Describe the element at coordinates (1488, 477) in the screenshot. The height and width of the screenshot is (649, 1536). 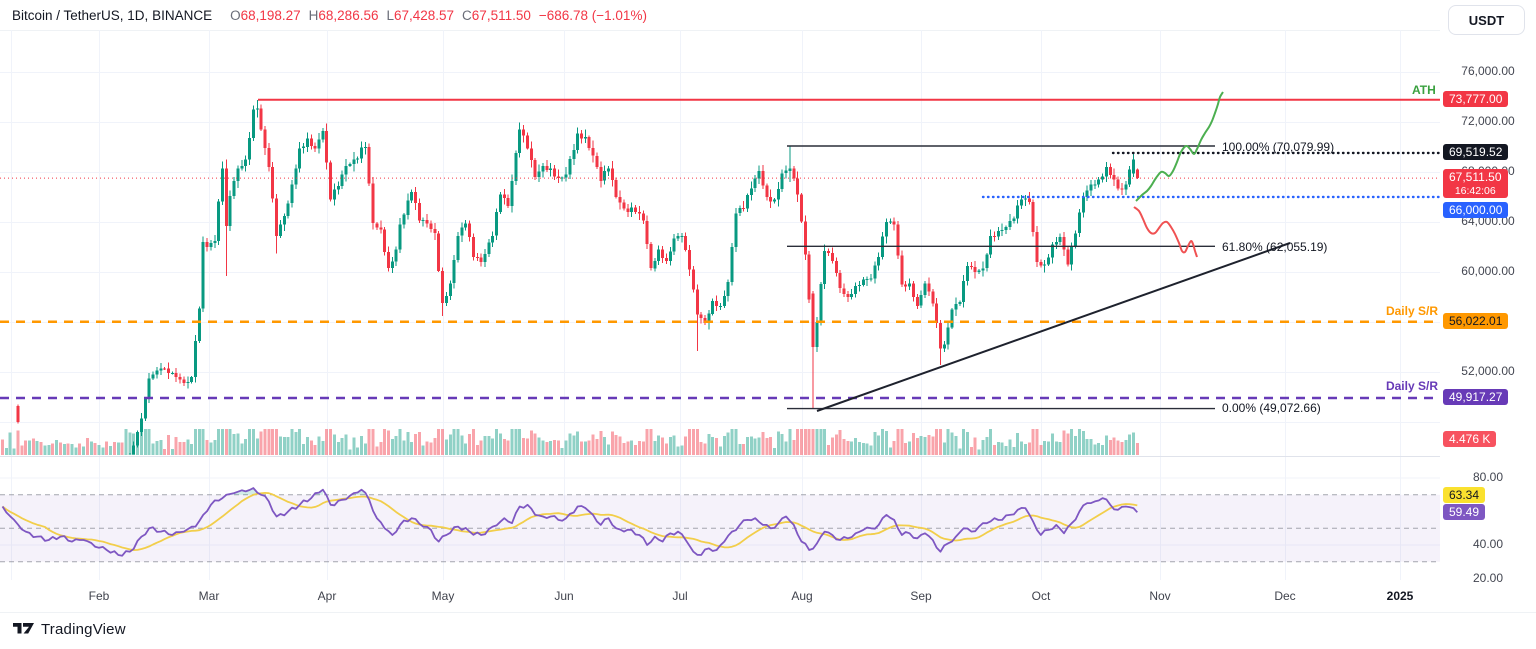
I see `rsi-tick-label: 80.00` at that location.